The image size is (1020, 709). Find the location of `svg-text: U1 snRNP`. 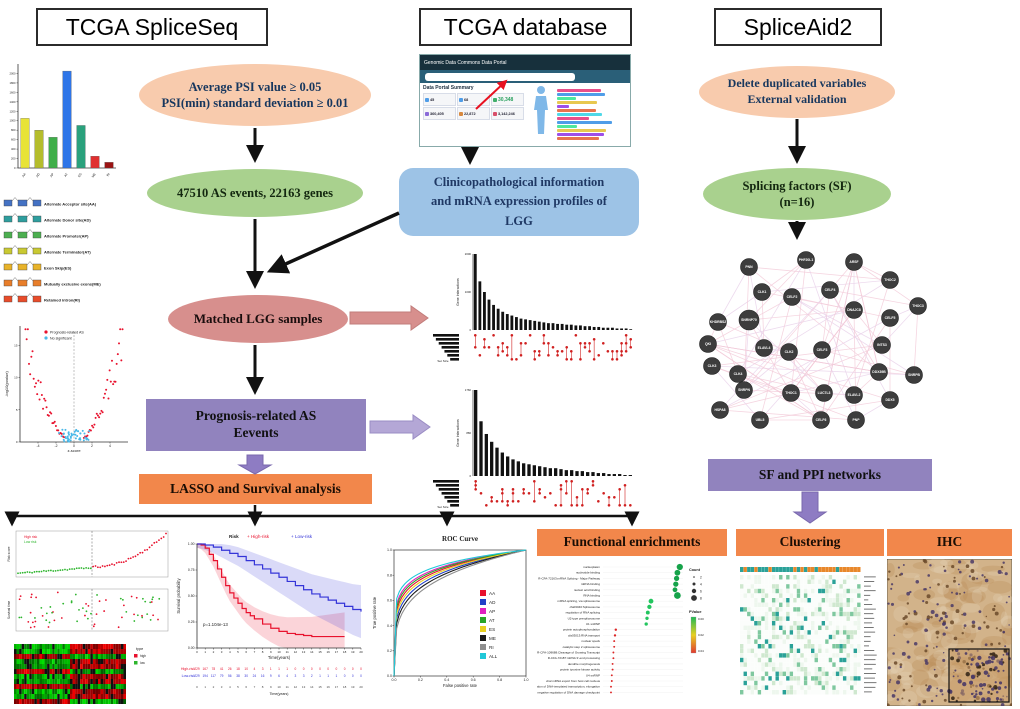

svg-text: U1 snRNP is located at coordinates (593, 624).